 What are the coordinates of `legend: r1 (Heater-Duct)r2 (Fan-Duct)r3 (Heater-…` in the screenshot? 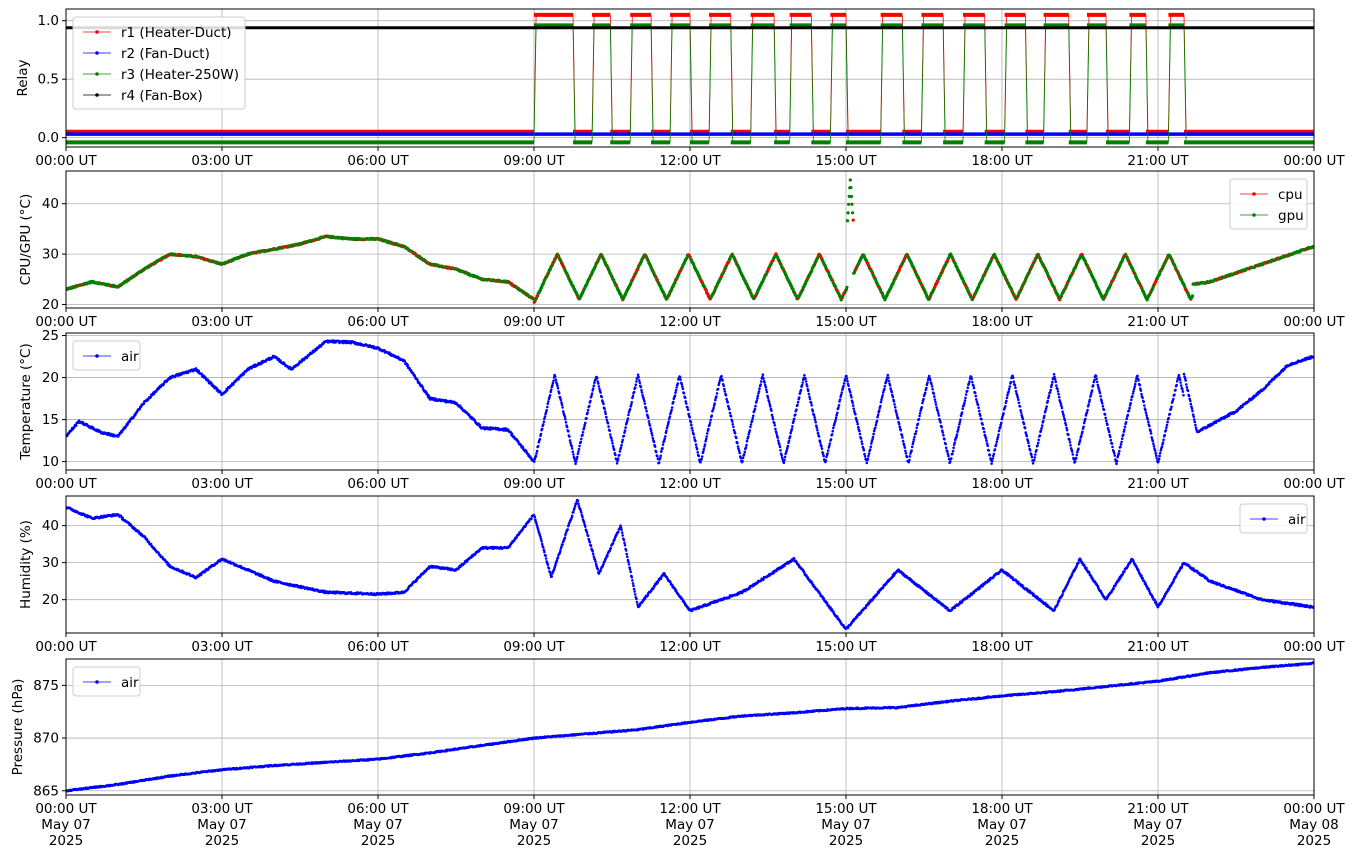 It's located at (159, 63).